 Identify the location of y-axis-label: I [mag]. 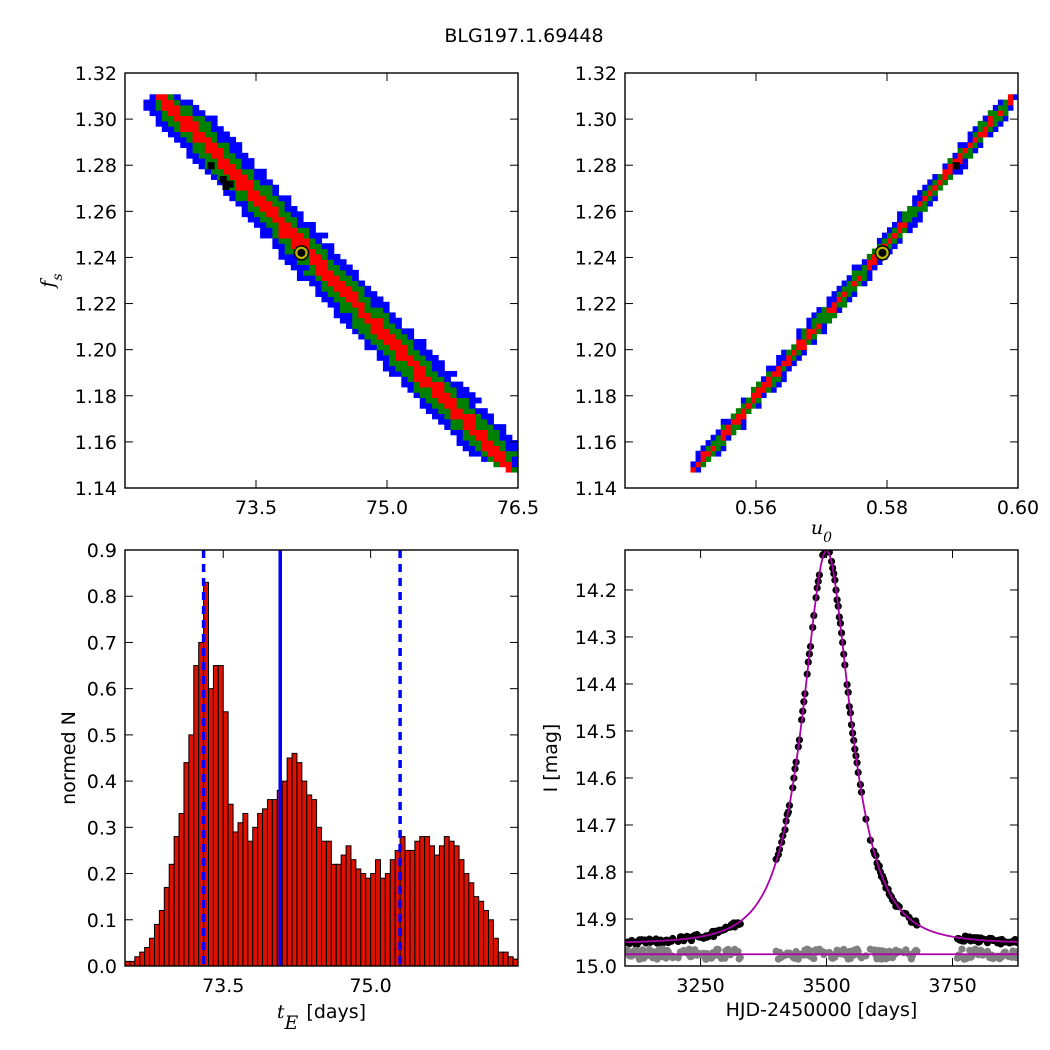
(551, 758).